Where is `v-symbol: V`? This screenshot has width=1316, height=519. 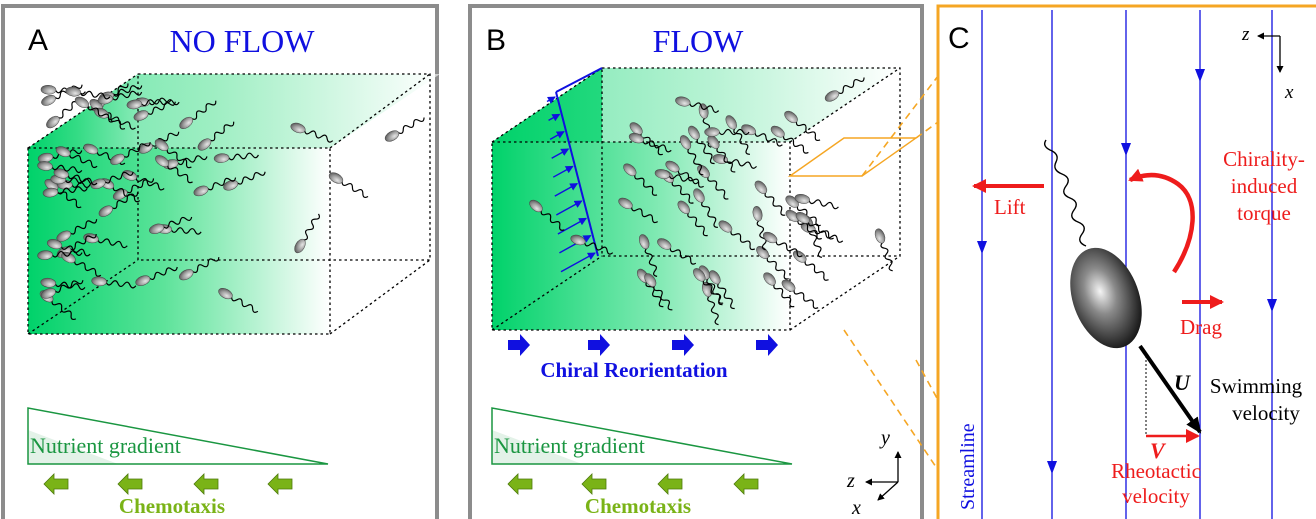 v-symbol: V is located at coordinates (1158, 450).